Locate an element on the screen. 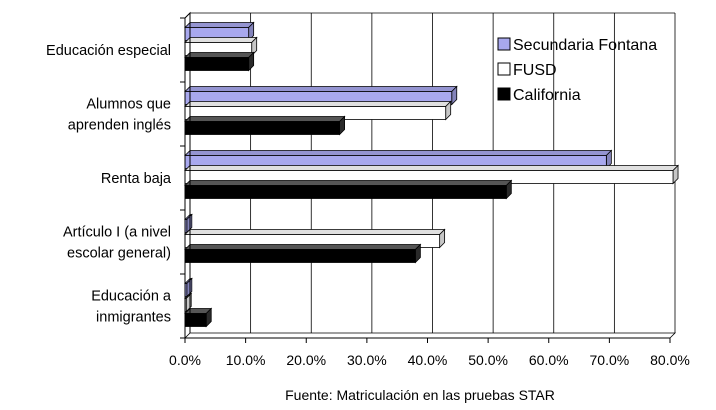 The width and height of the screenshot is (716, 410). legend-label: California is located at coordinates (547, 95).